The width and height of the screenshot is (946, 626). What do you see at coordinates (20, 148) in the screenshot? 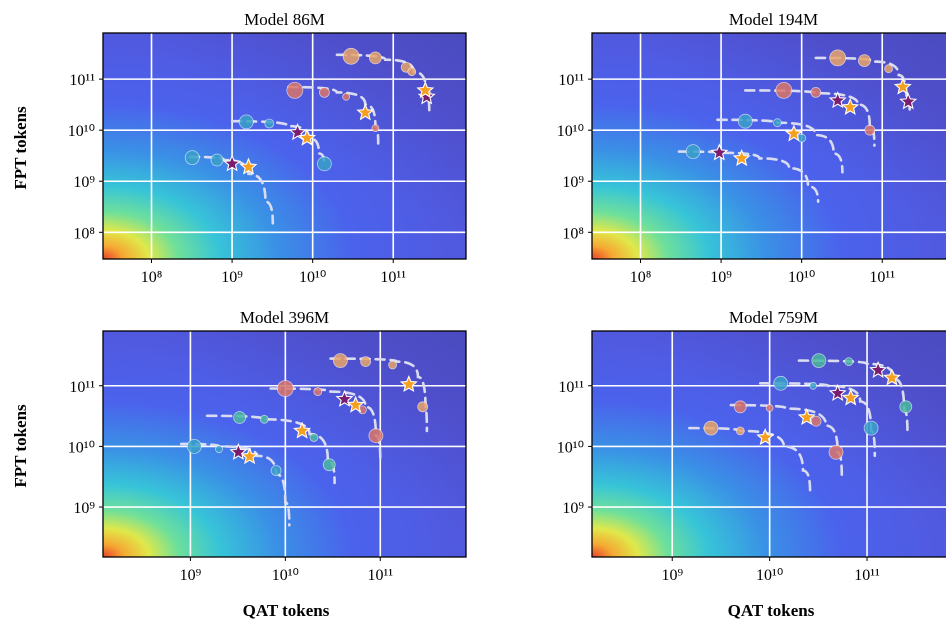
I see `y-axis-label-top: FPT tokens` at bounding box center [20, 148].